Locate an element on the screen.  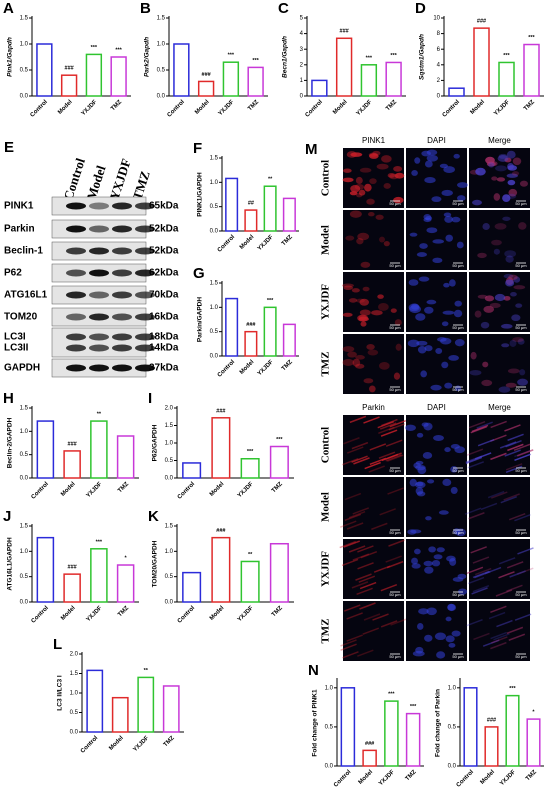
y-tick-label: 0.5 is located at coordinates (169, 577).